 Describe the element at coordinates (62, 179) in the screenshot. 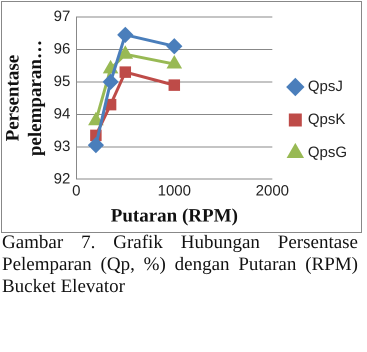

I see `y-tick-label: 92` at that location.